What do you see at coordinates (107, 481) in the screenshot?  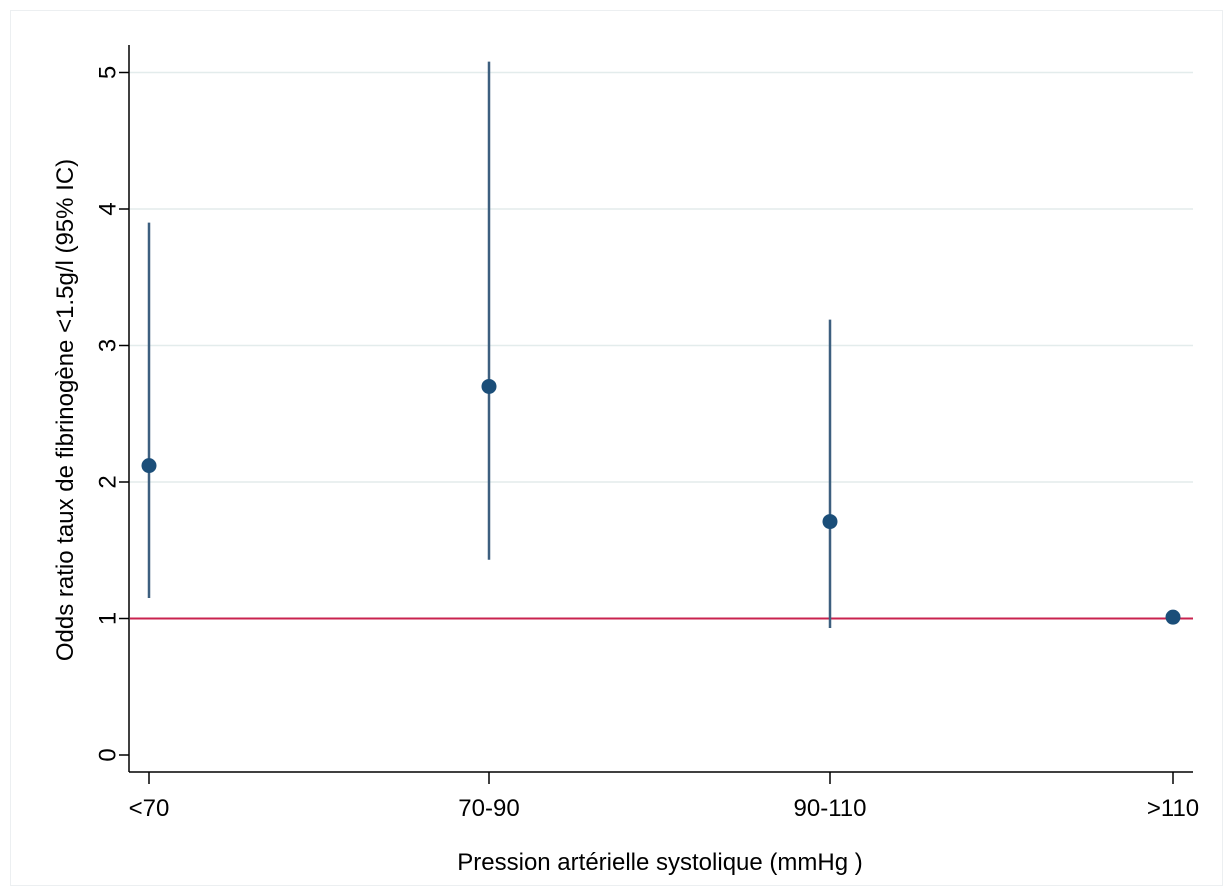 I see `y-tick-label: 2` at bounding box center [107, 481].